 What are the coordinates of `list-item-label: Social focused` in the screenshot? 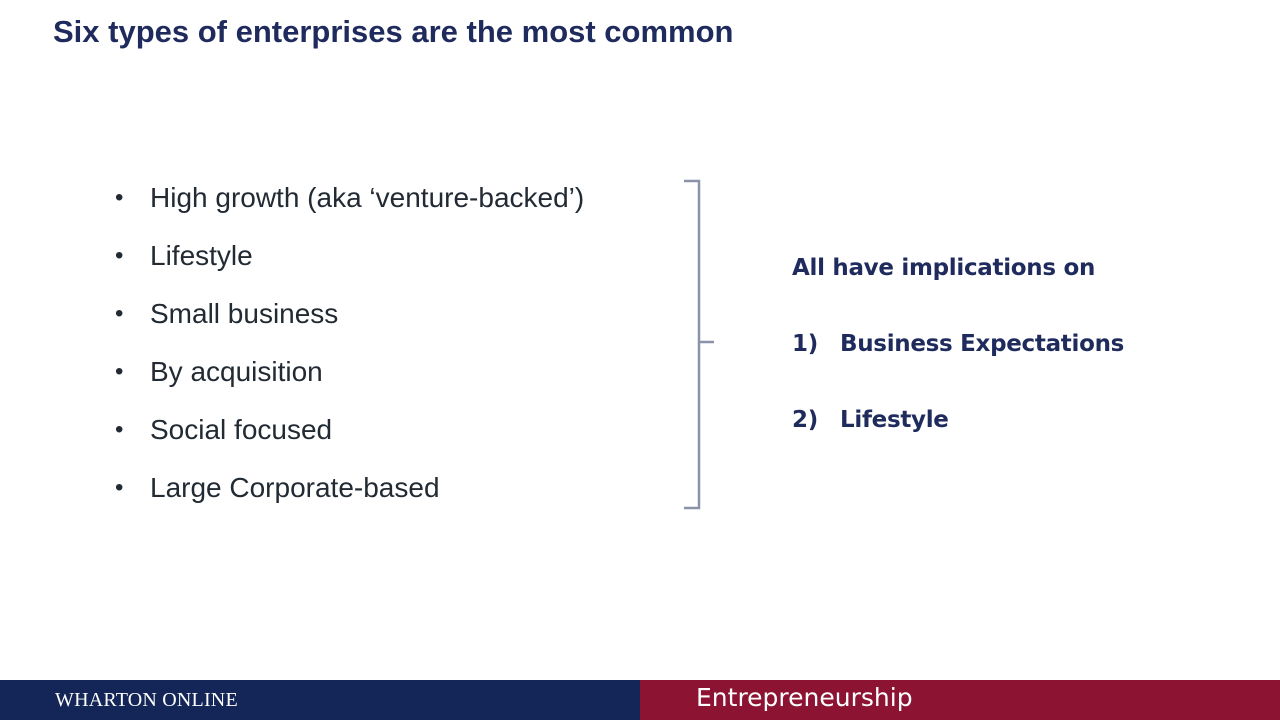 It's located at (241, 429).